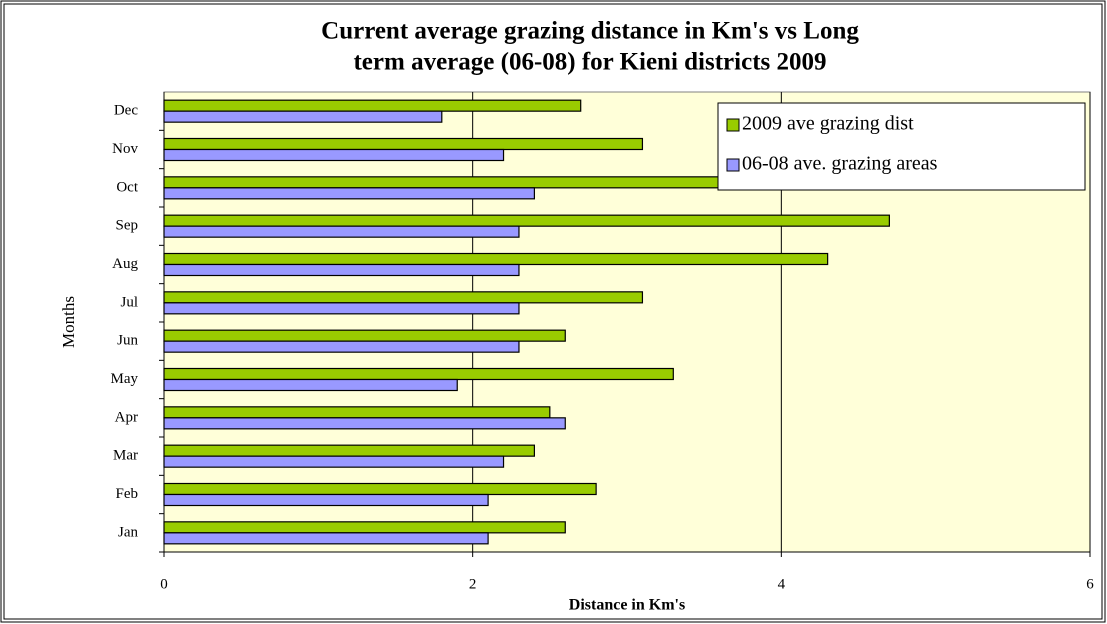 Image resolution: width=1107 pixels, height=624 pixels. I want to click on y-tick-label: Aug, so click(125, 264).